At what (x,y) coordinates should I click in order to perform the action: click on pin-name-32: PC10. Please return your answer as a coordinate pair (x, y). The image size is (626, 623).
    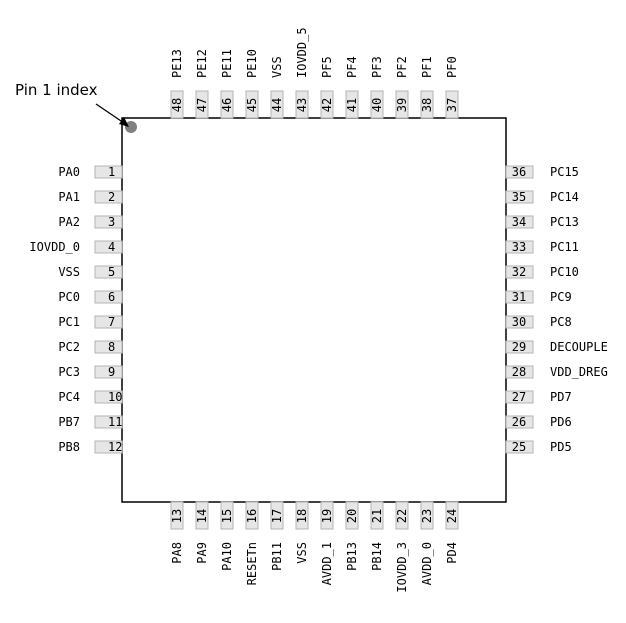
    Looking at the image, I should click on (564, 272).